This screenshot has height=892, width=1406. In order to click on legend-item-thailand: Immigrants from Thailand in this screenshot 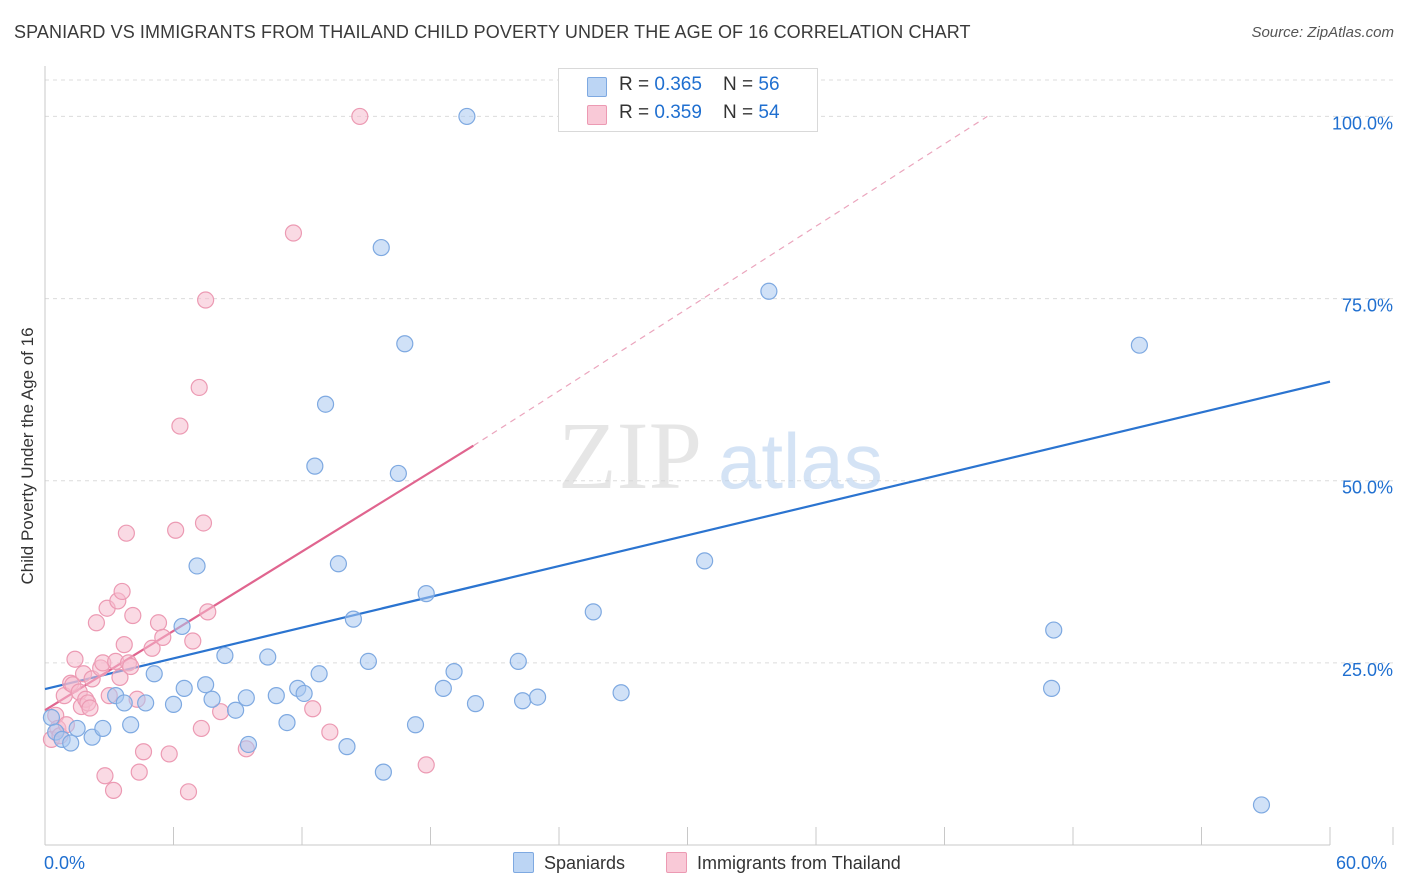, I will do `click(783, 863)`.